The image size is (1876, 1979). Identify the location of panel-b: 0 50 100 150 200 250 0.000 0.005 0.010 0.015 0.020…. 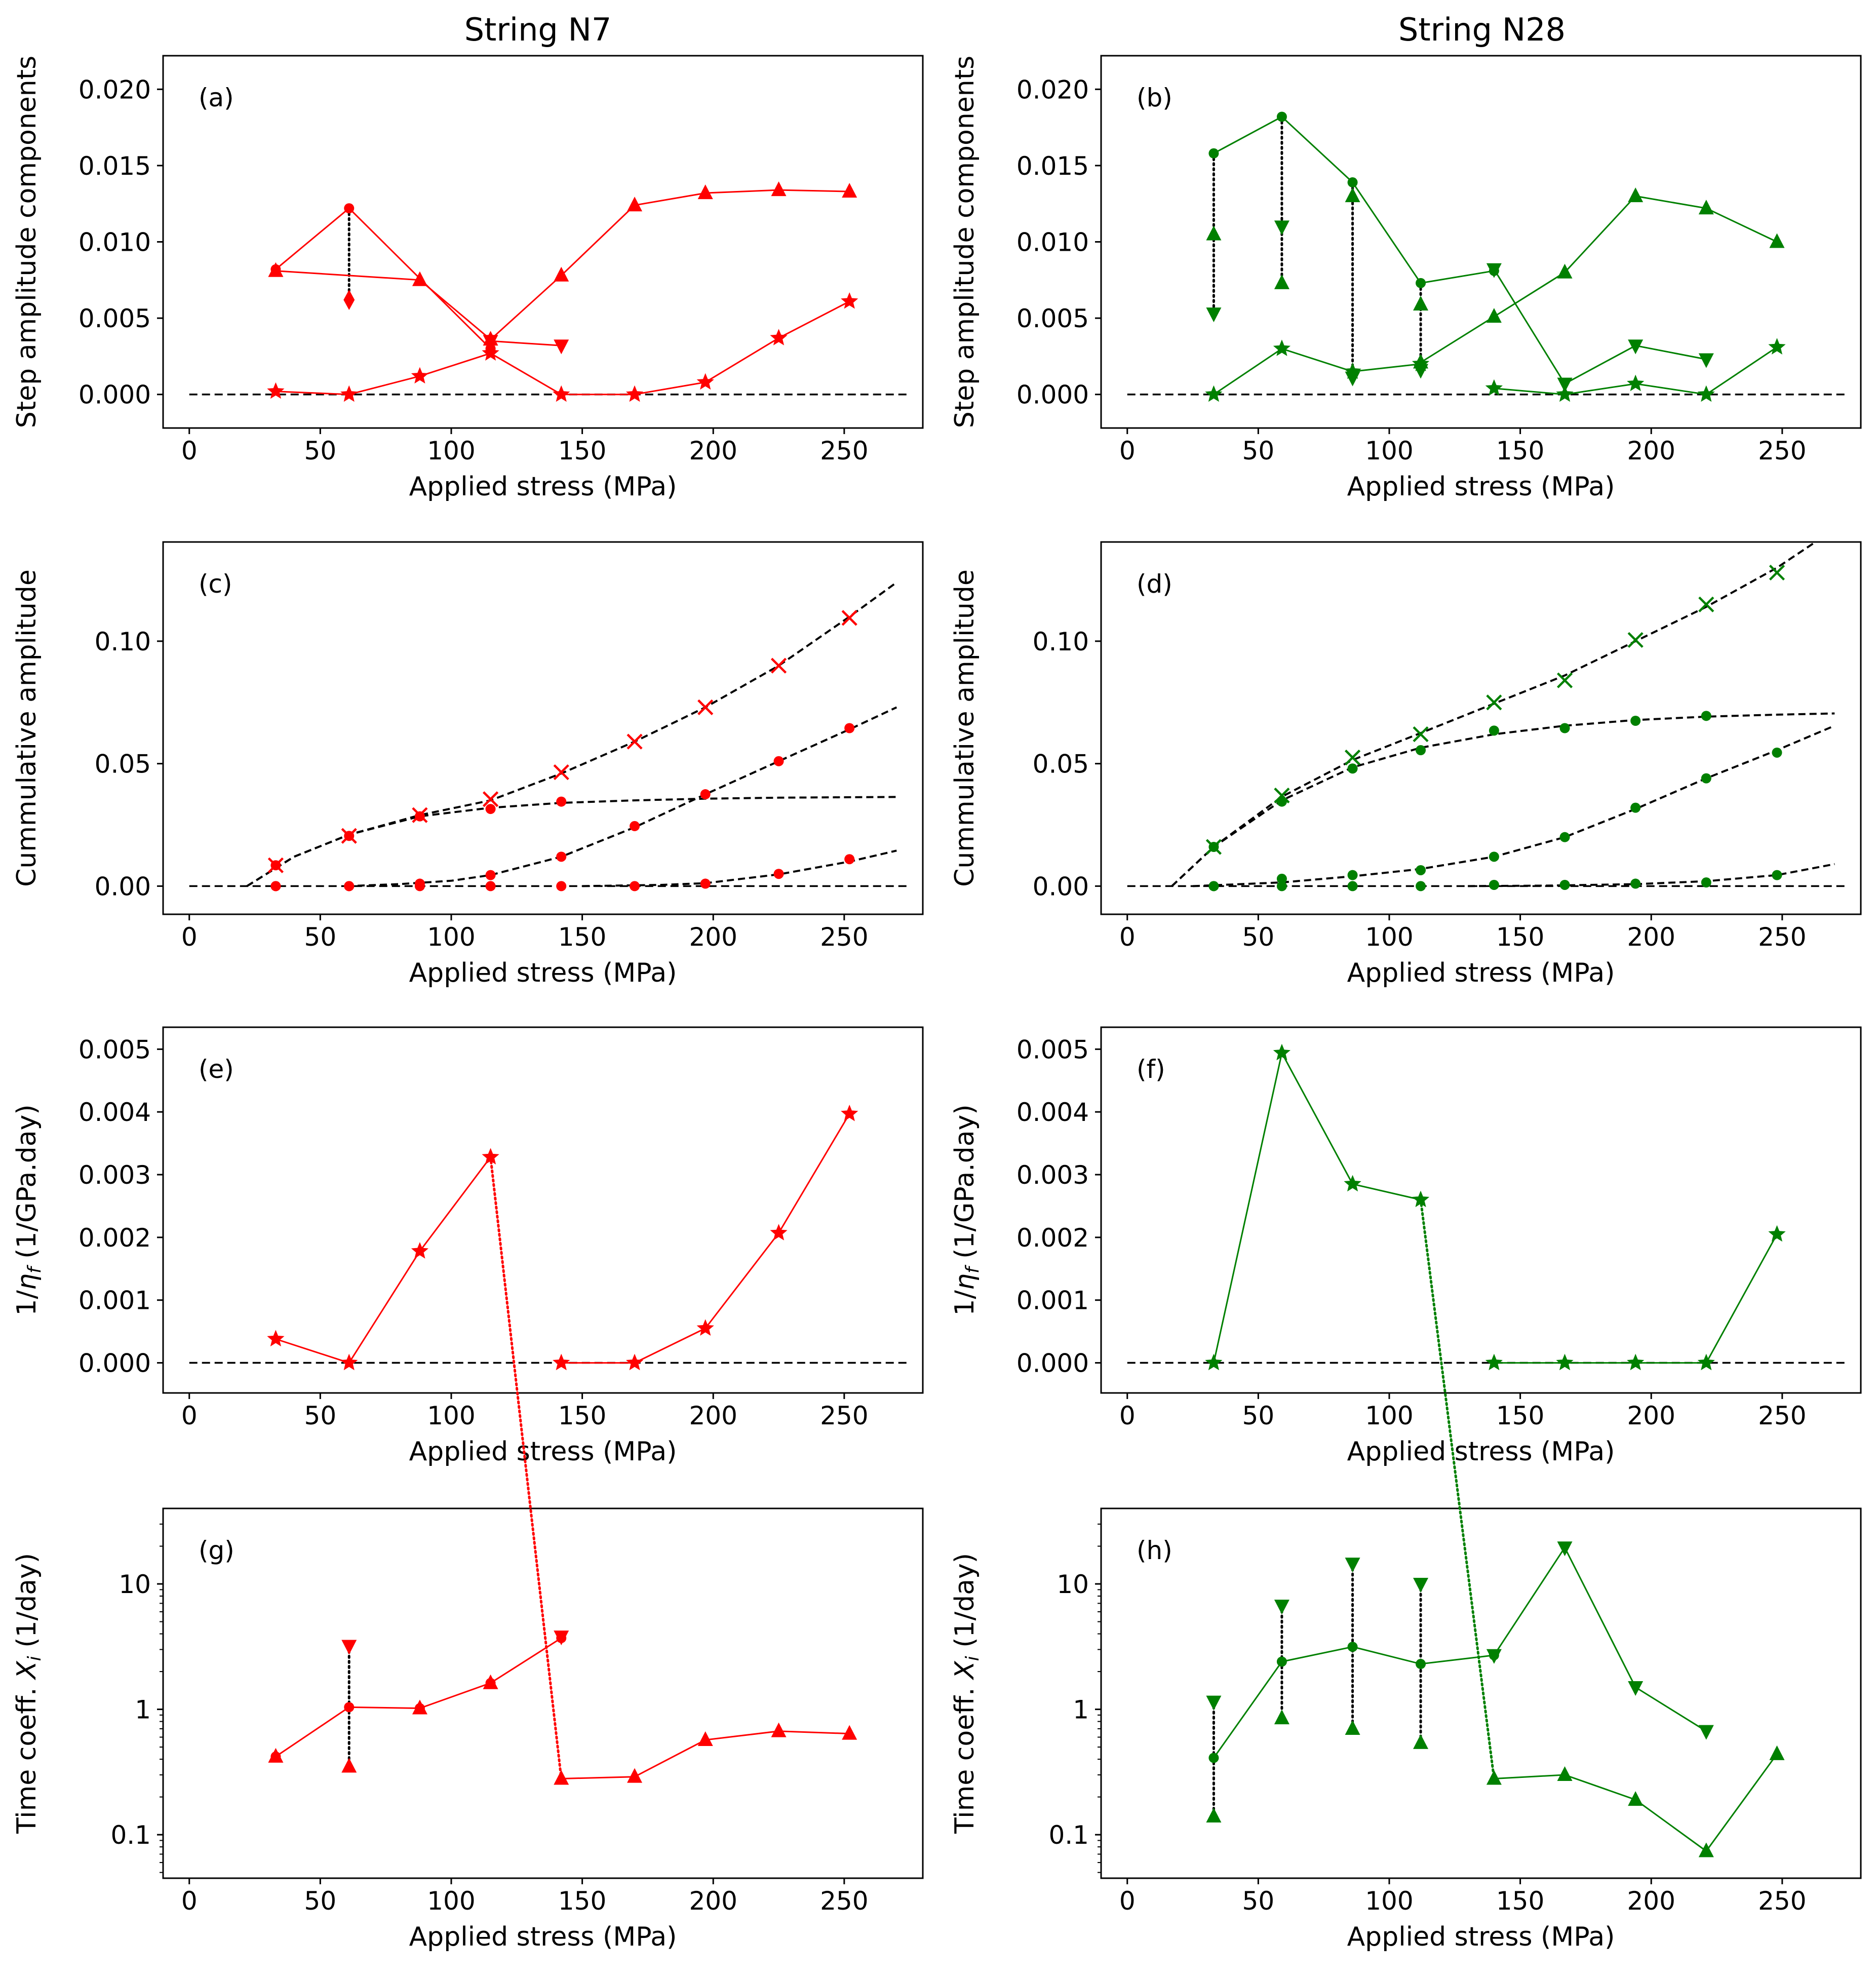
(1406, 278).